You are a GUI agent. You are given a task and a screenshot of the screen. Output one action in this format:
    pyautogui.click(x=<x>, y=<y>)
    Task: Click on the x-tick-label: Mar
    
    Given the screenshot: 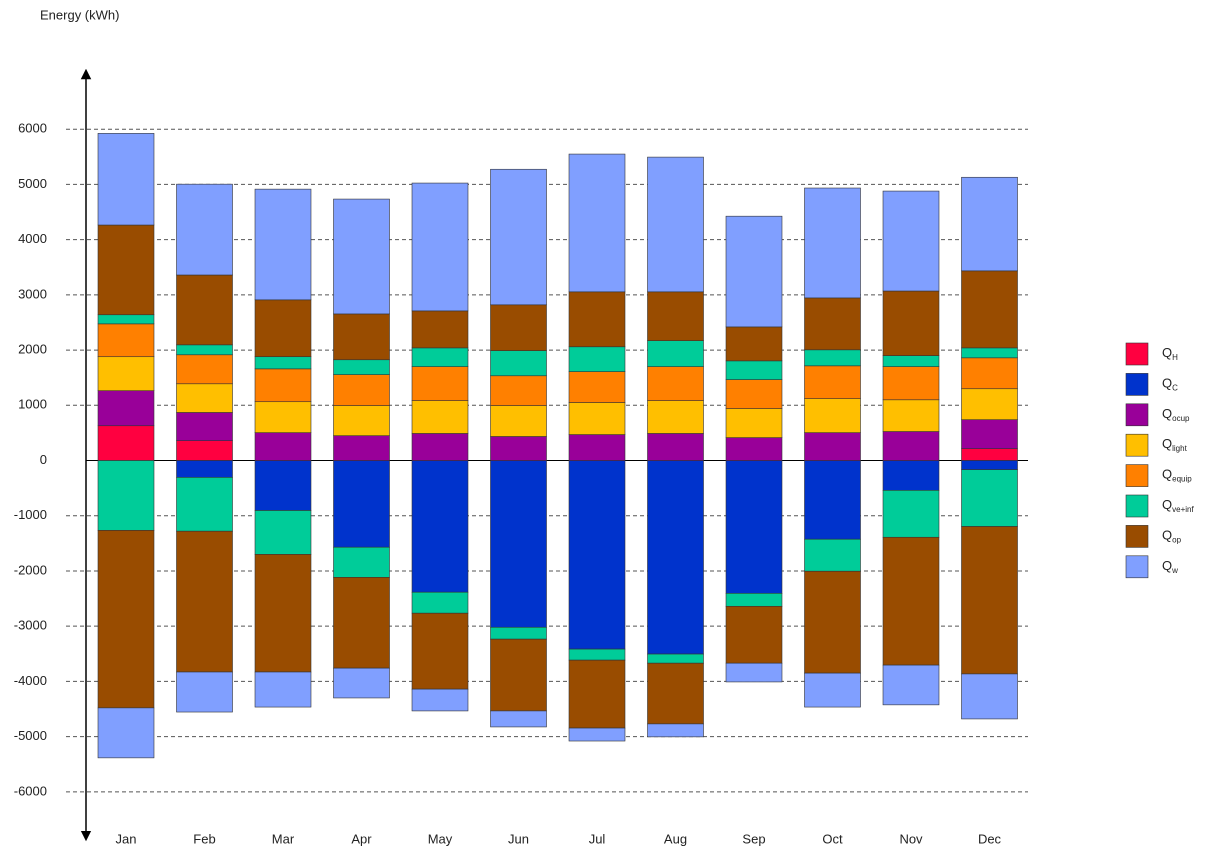 What is the action you would take?
    pyautogui.click(x=283, y=838)
    